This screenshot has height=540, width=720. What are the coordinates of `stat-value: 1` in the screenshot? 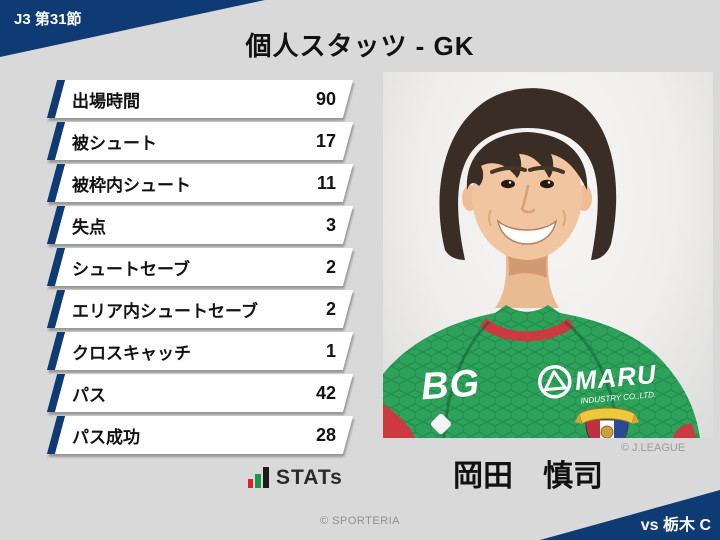 It's located at (330, 350).